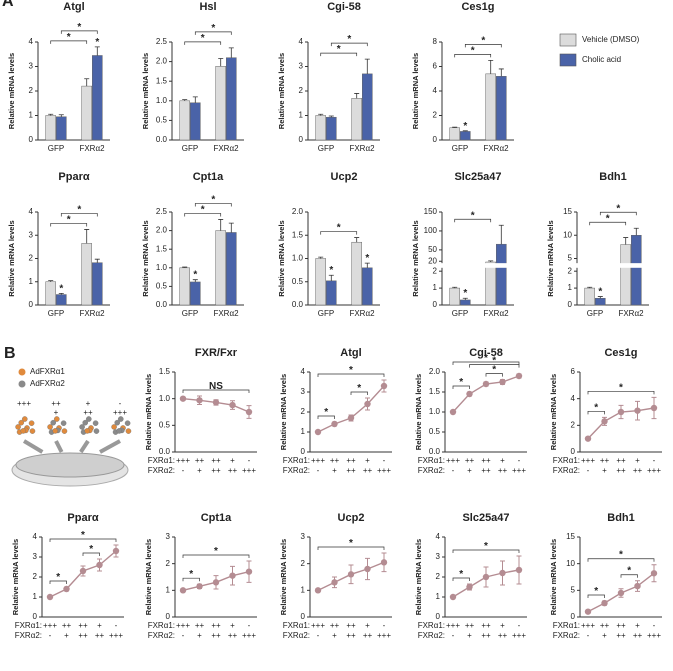 Image resolution: width=673 pixels, height=671 pixels. I want to click on tube-label: +, so click(56, 412).